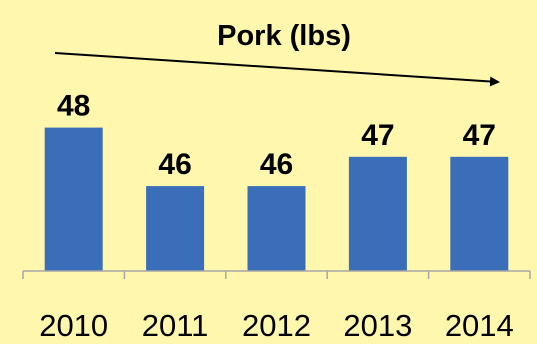  I want to click on x-tick-labels: 2010 2011 2012 2013 2014, so click(276, 325).